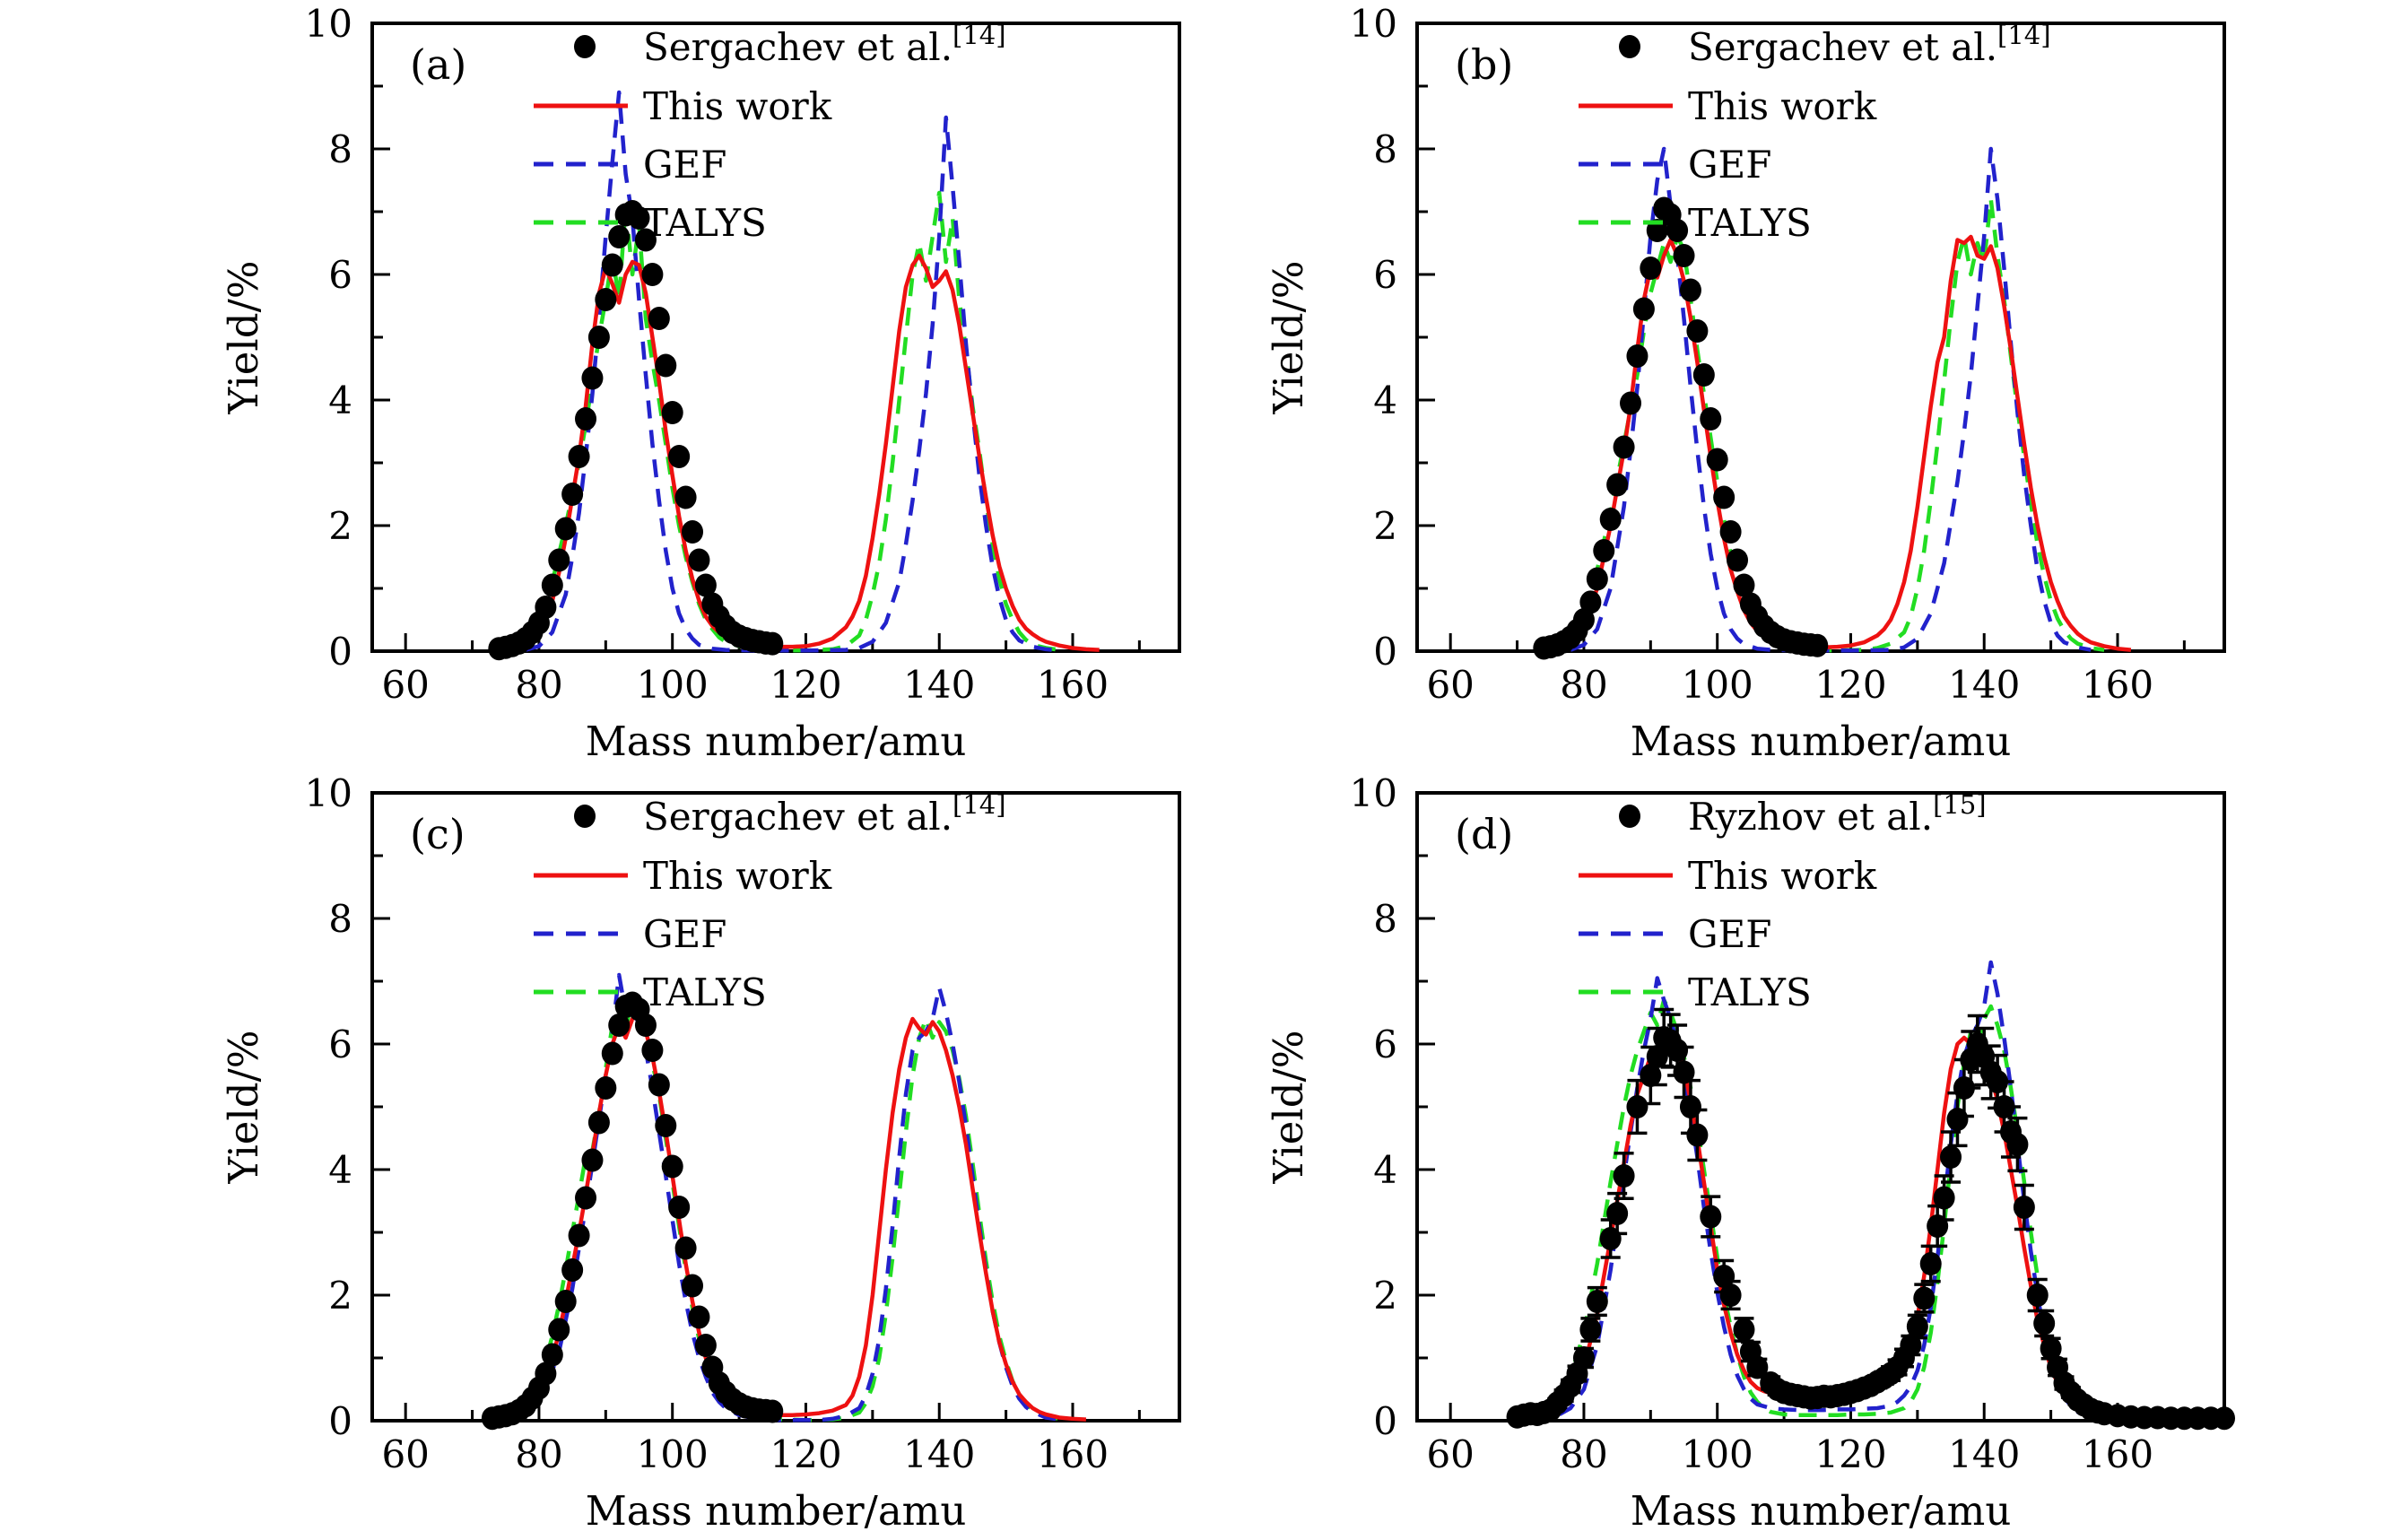  Describe the element at coordinates (1484, 64) in the screenshot. I see `panel-label: (b)` at that location.